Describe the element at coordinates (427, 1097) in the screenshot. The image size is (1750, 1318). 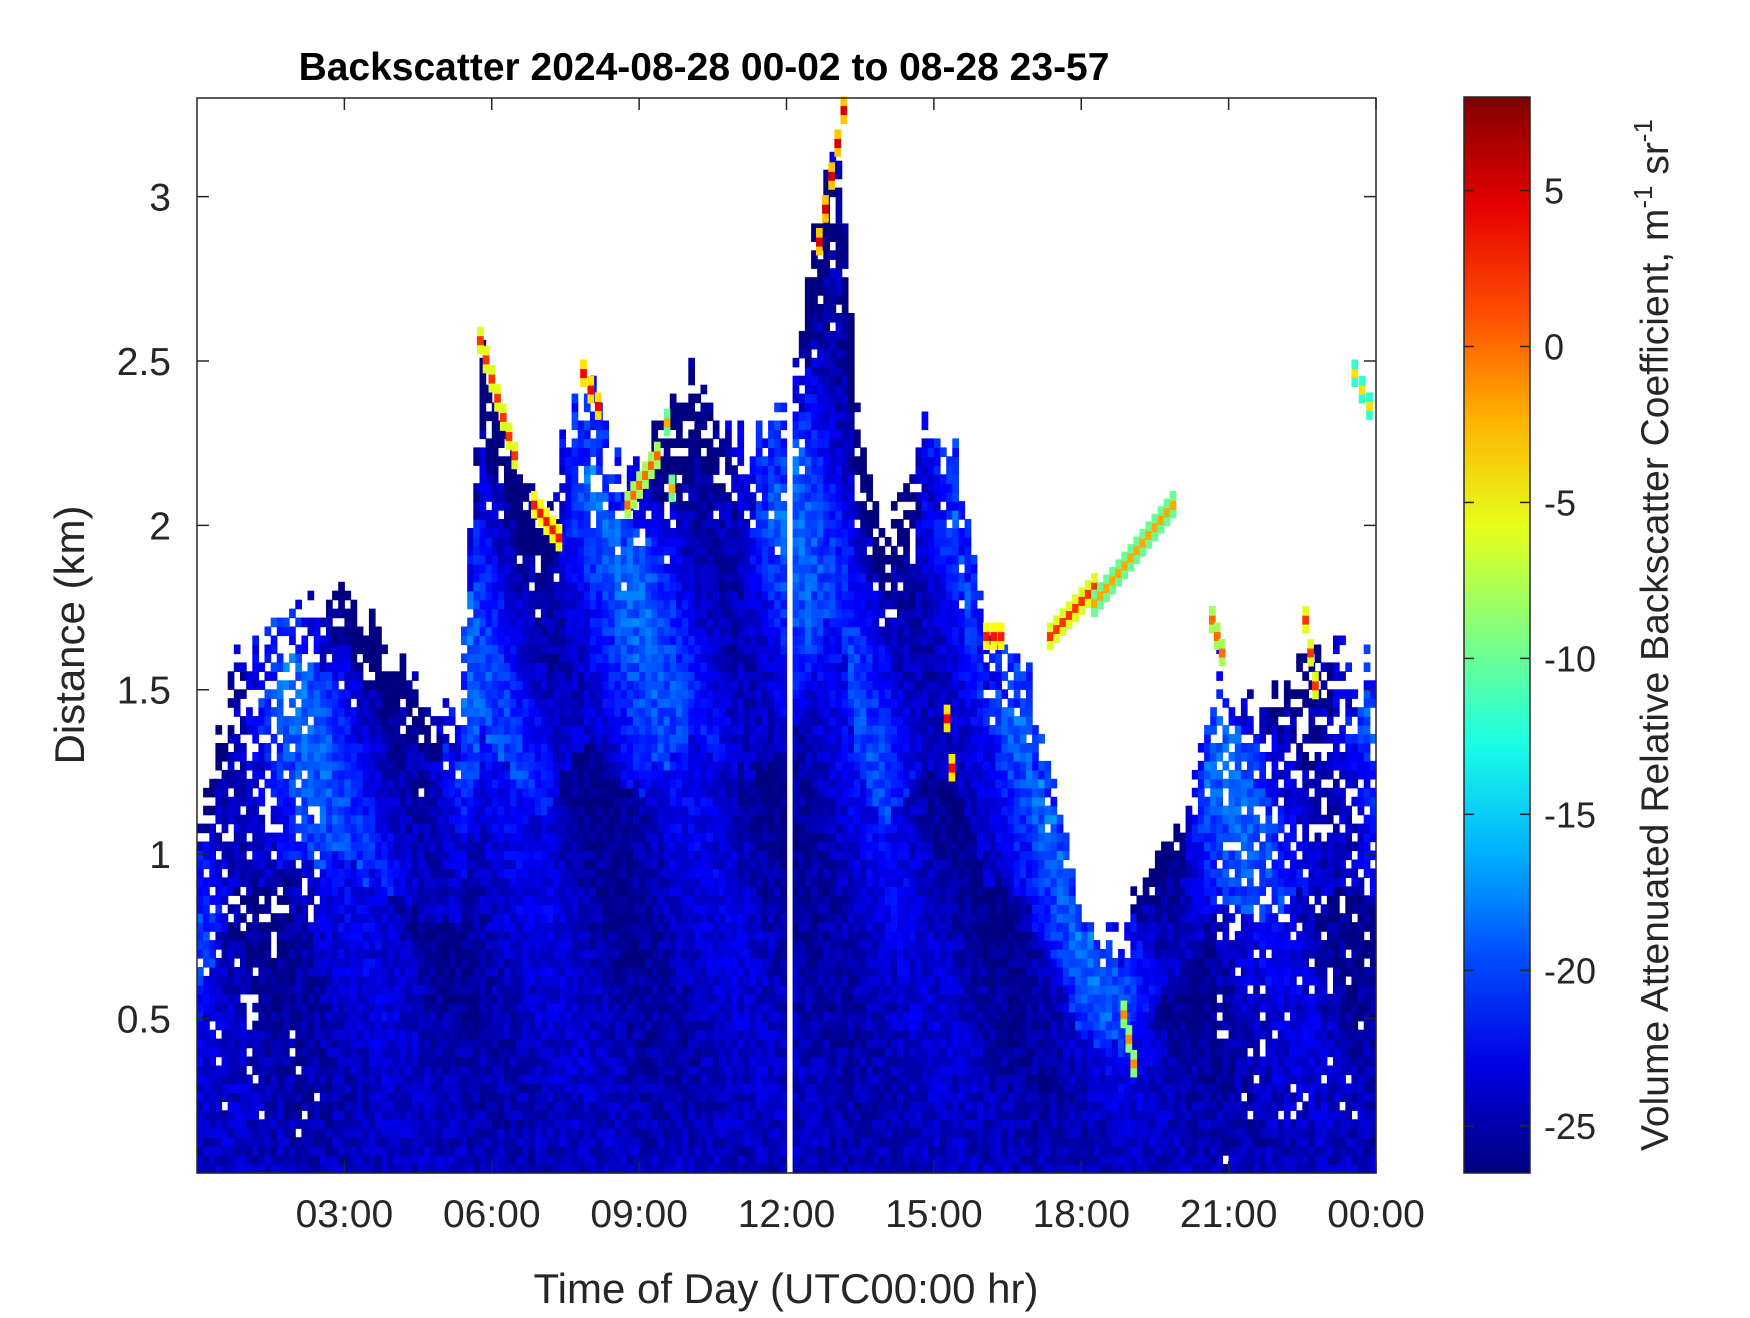
I see `heatmap-cell-1971` at that location.